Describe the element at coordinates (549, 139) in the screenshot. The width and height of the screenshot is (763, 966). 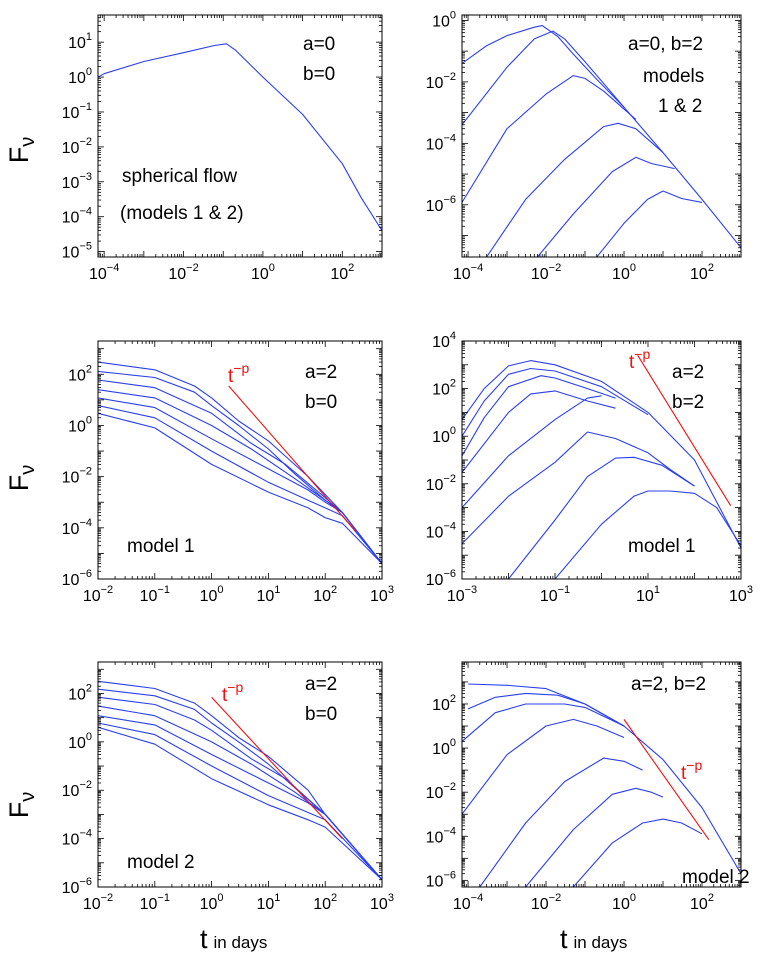
I see `series-c3` at that location.